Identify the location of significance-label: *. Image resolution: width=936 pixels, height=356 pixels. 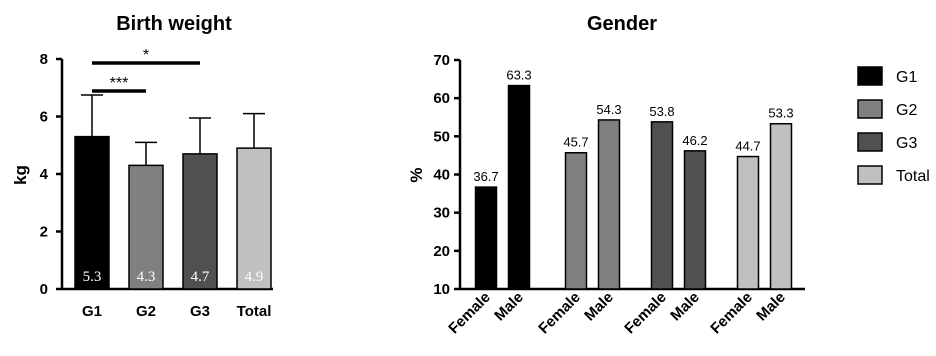
(146, 55).